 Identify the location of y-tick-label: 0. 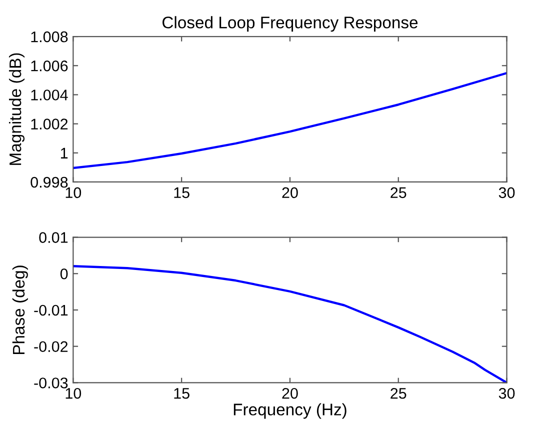
(64, 274).